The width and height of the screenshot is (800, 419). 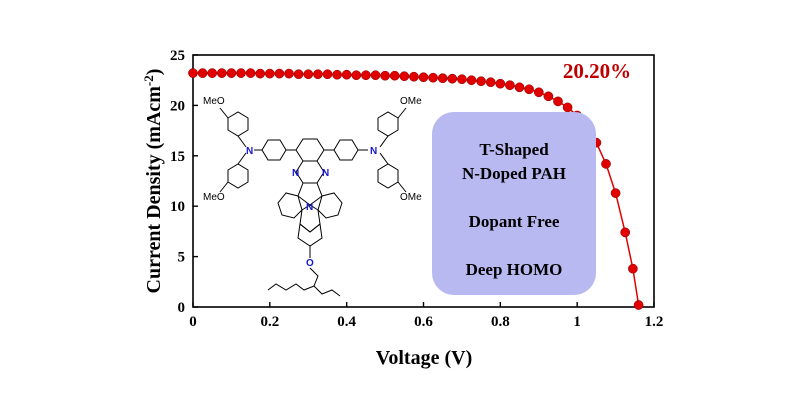 What do you see at coordinates (330, 205) in the screenshot?
I see `ring-fused-right` at bounding box center [330, 205].